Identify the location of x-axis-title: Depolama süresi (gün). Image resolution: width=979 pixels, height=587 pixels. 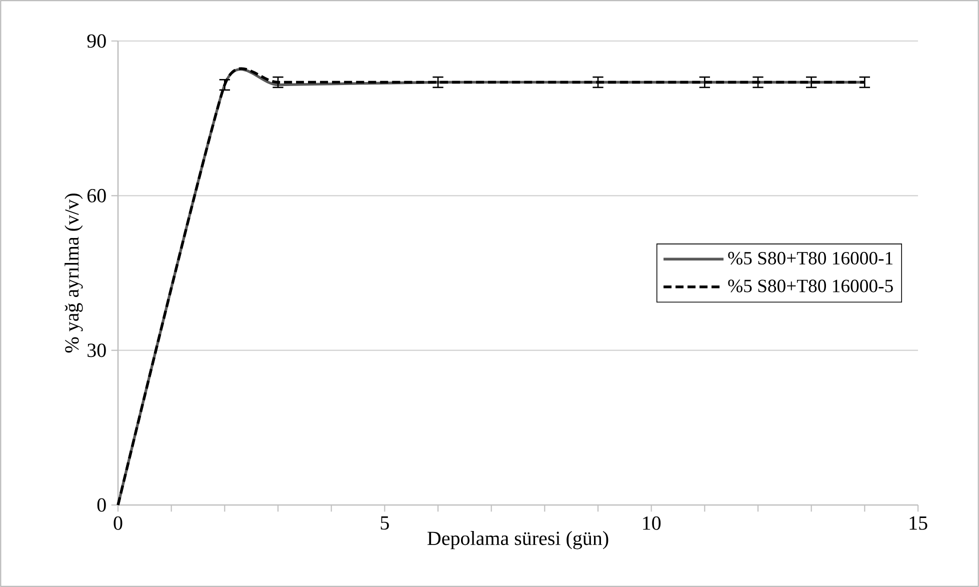
(518, 540).